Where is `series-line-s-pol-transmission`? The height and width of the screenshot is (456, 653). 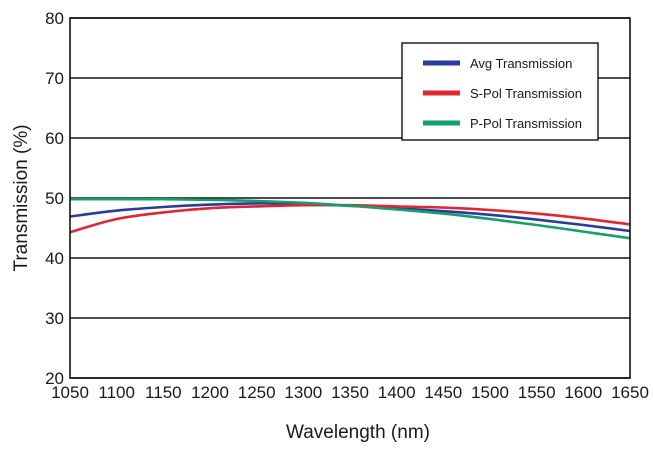 series-line-s-pol-transmission is located at coordinates (350, 218).